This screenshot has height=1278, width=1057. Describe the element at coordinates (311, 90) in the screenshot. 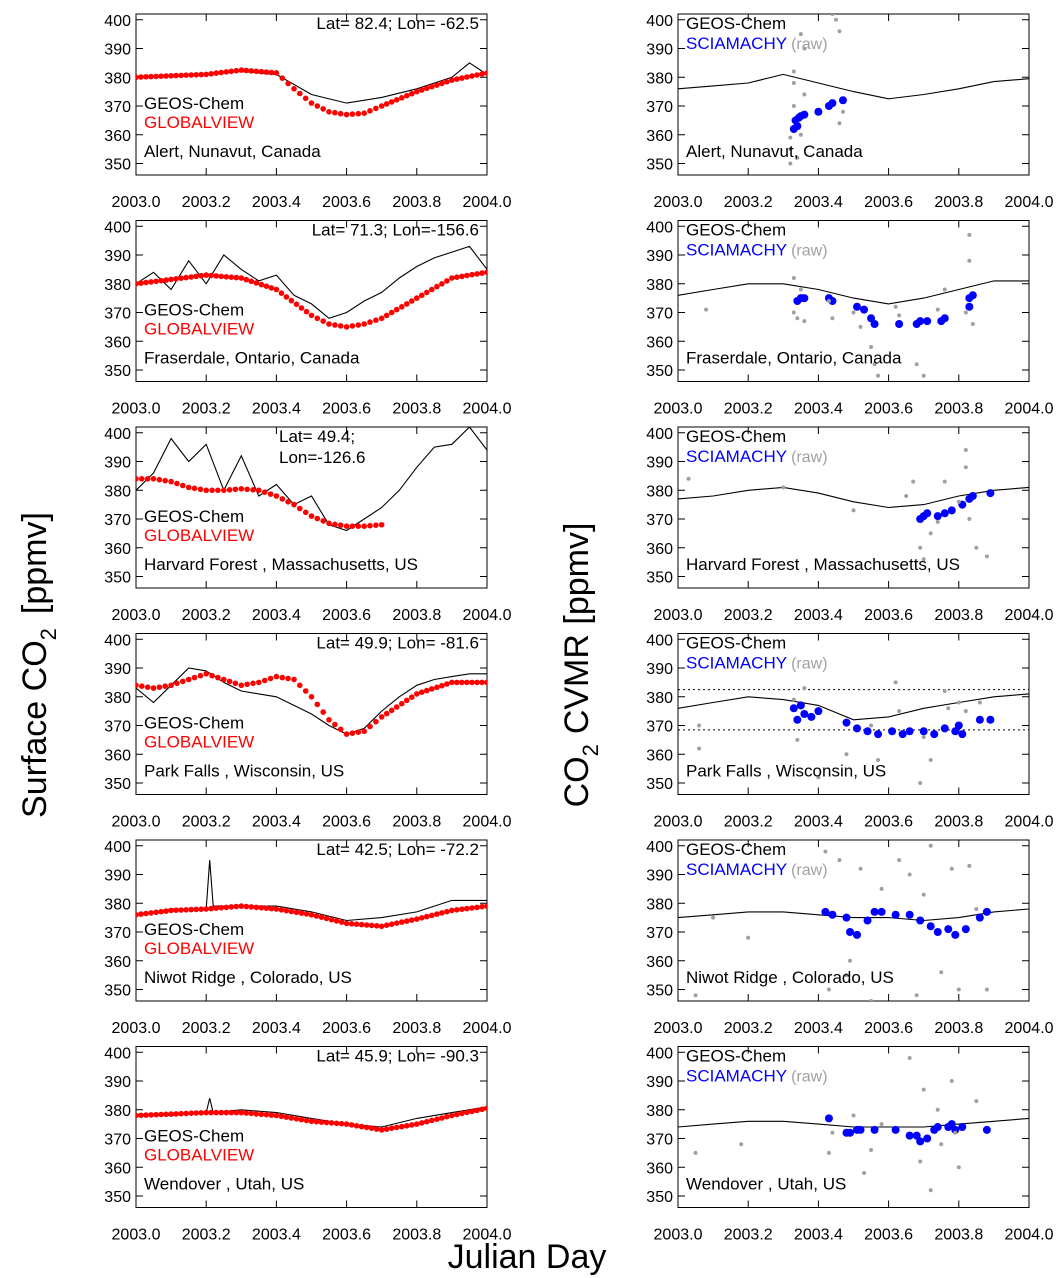

I see `plot-area` at that location.